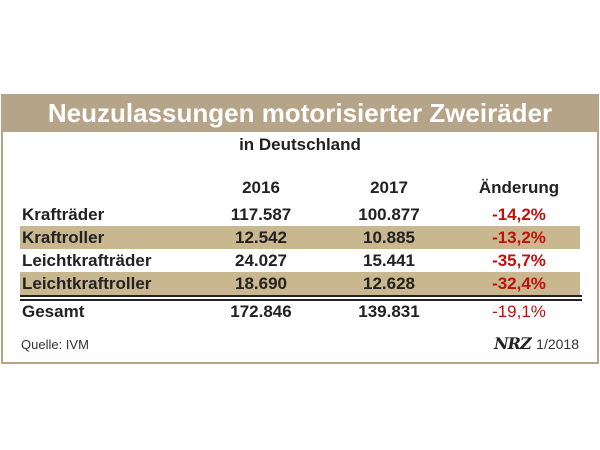  Describe the element at coordinates (519, 260) in the screenshot. I see `value-change: -35,7%` at that location.